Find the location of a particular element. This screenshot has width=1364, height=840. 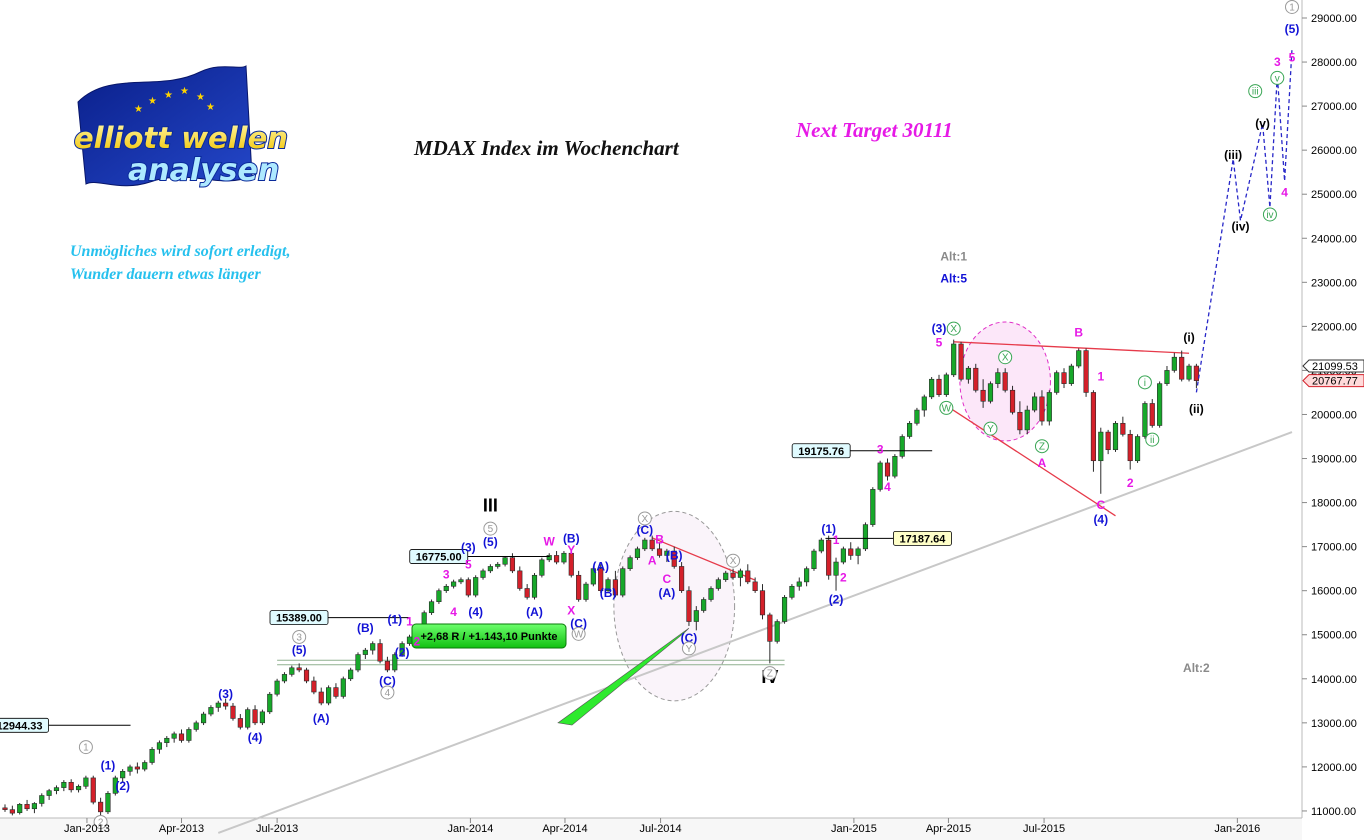

circled-wave-label: 4 is located at coordinates (388, 693).